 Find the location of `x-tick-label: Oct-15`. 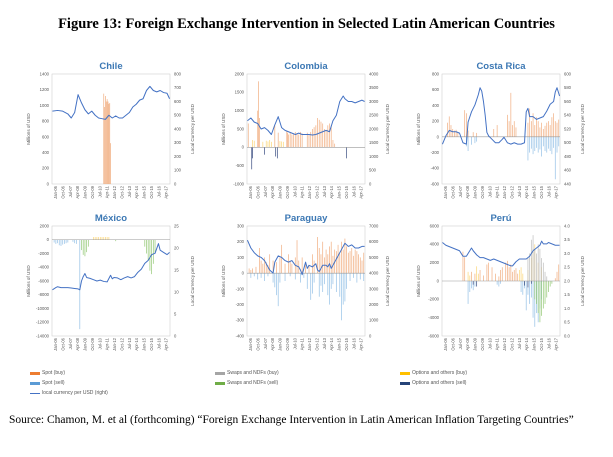

x-tick-label: Oct-15 is located at coordinates (346, 343).